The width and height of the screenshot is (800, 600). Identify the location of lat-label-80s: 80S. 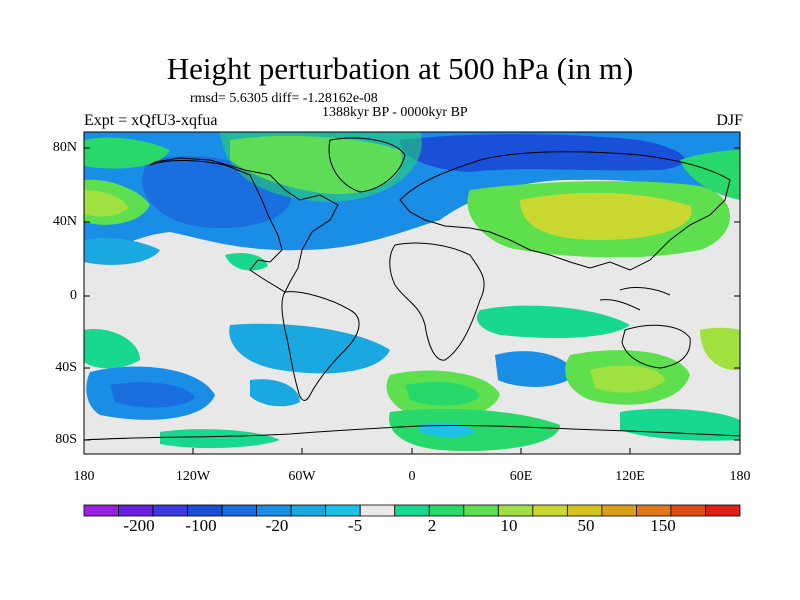
(66, 439).